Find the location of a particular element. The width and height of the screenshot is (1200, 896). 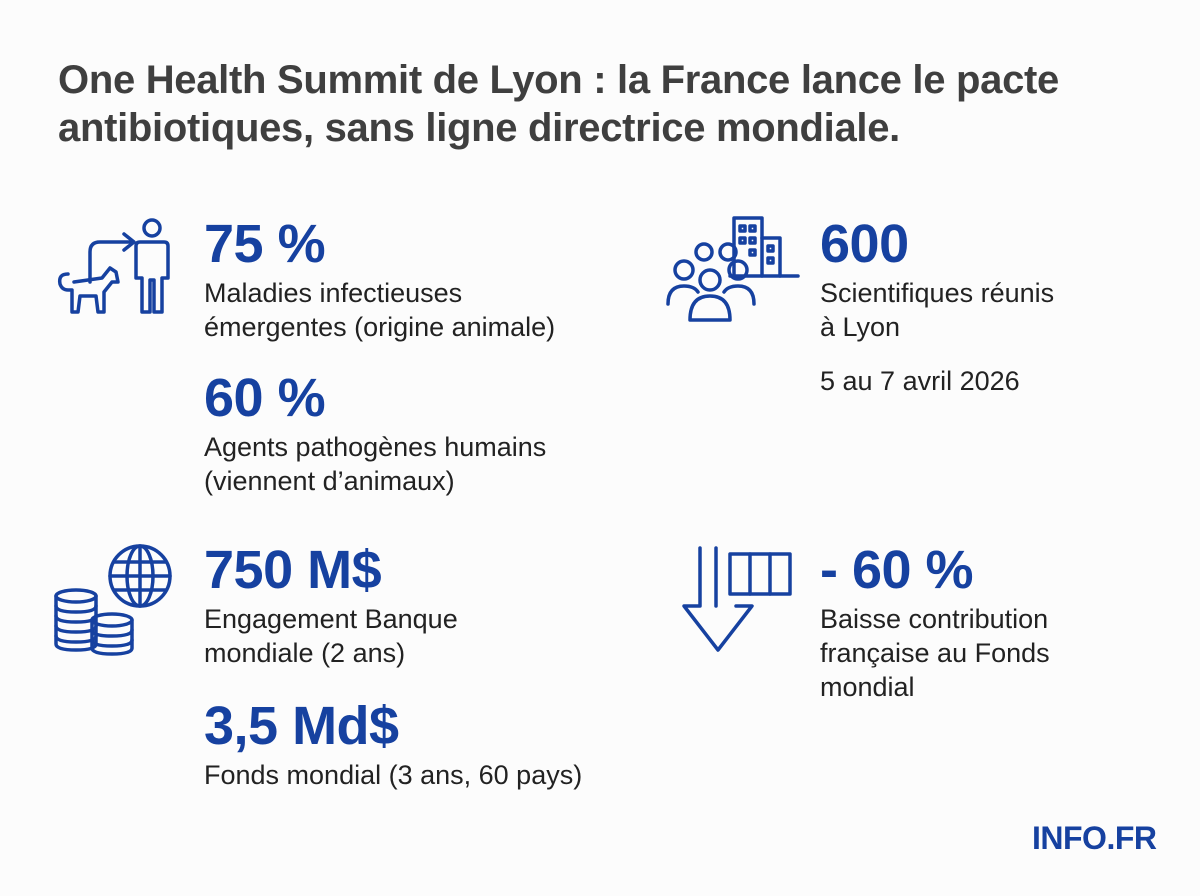

people-building-icon is located at coordinates (732, 274).